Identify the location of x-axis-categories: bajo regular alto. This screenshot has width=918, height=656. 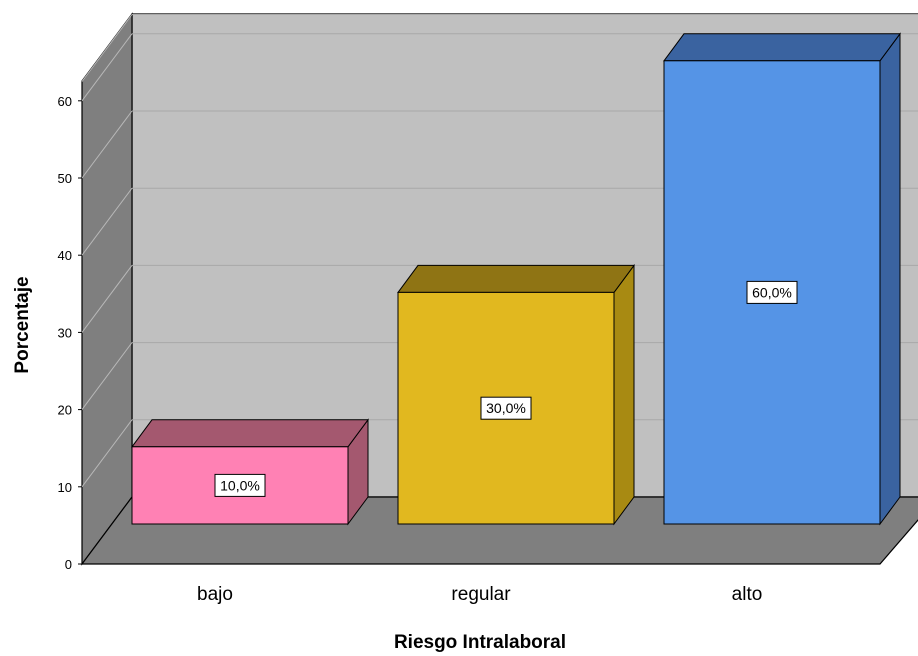
(479, 594).